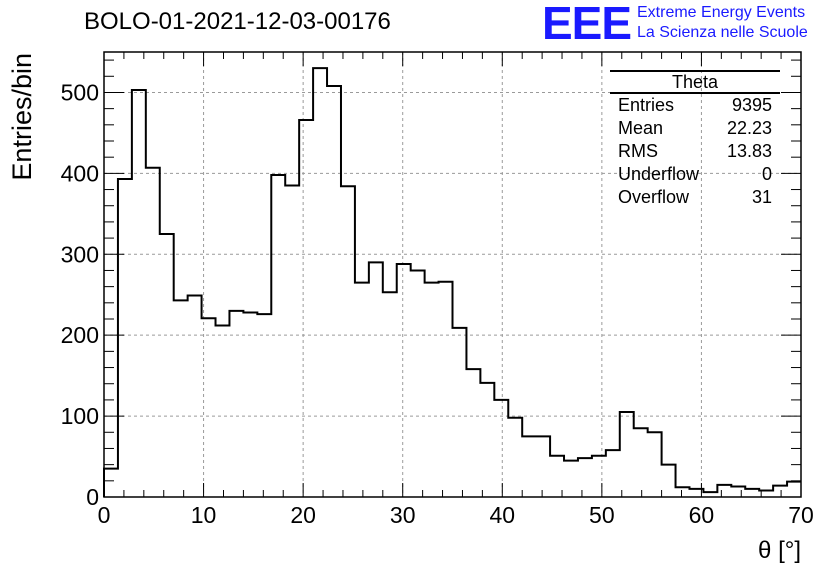 The height and width of the screenshot is (572, 836). What do you see at coordinates (641, 128) in the screenshot?
I see `stats-label: Mean` at bounding box center [641, 128].